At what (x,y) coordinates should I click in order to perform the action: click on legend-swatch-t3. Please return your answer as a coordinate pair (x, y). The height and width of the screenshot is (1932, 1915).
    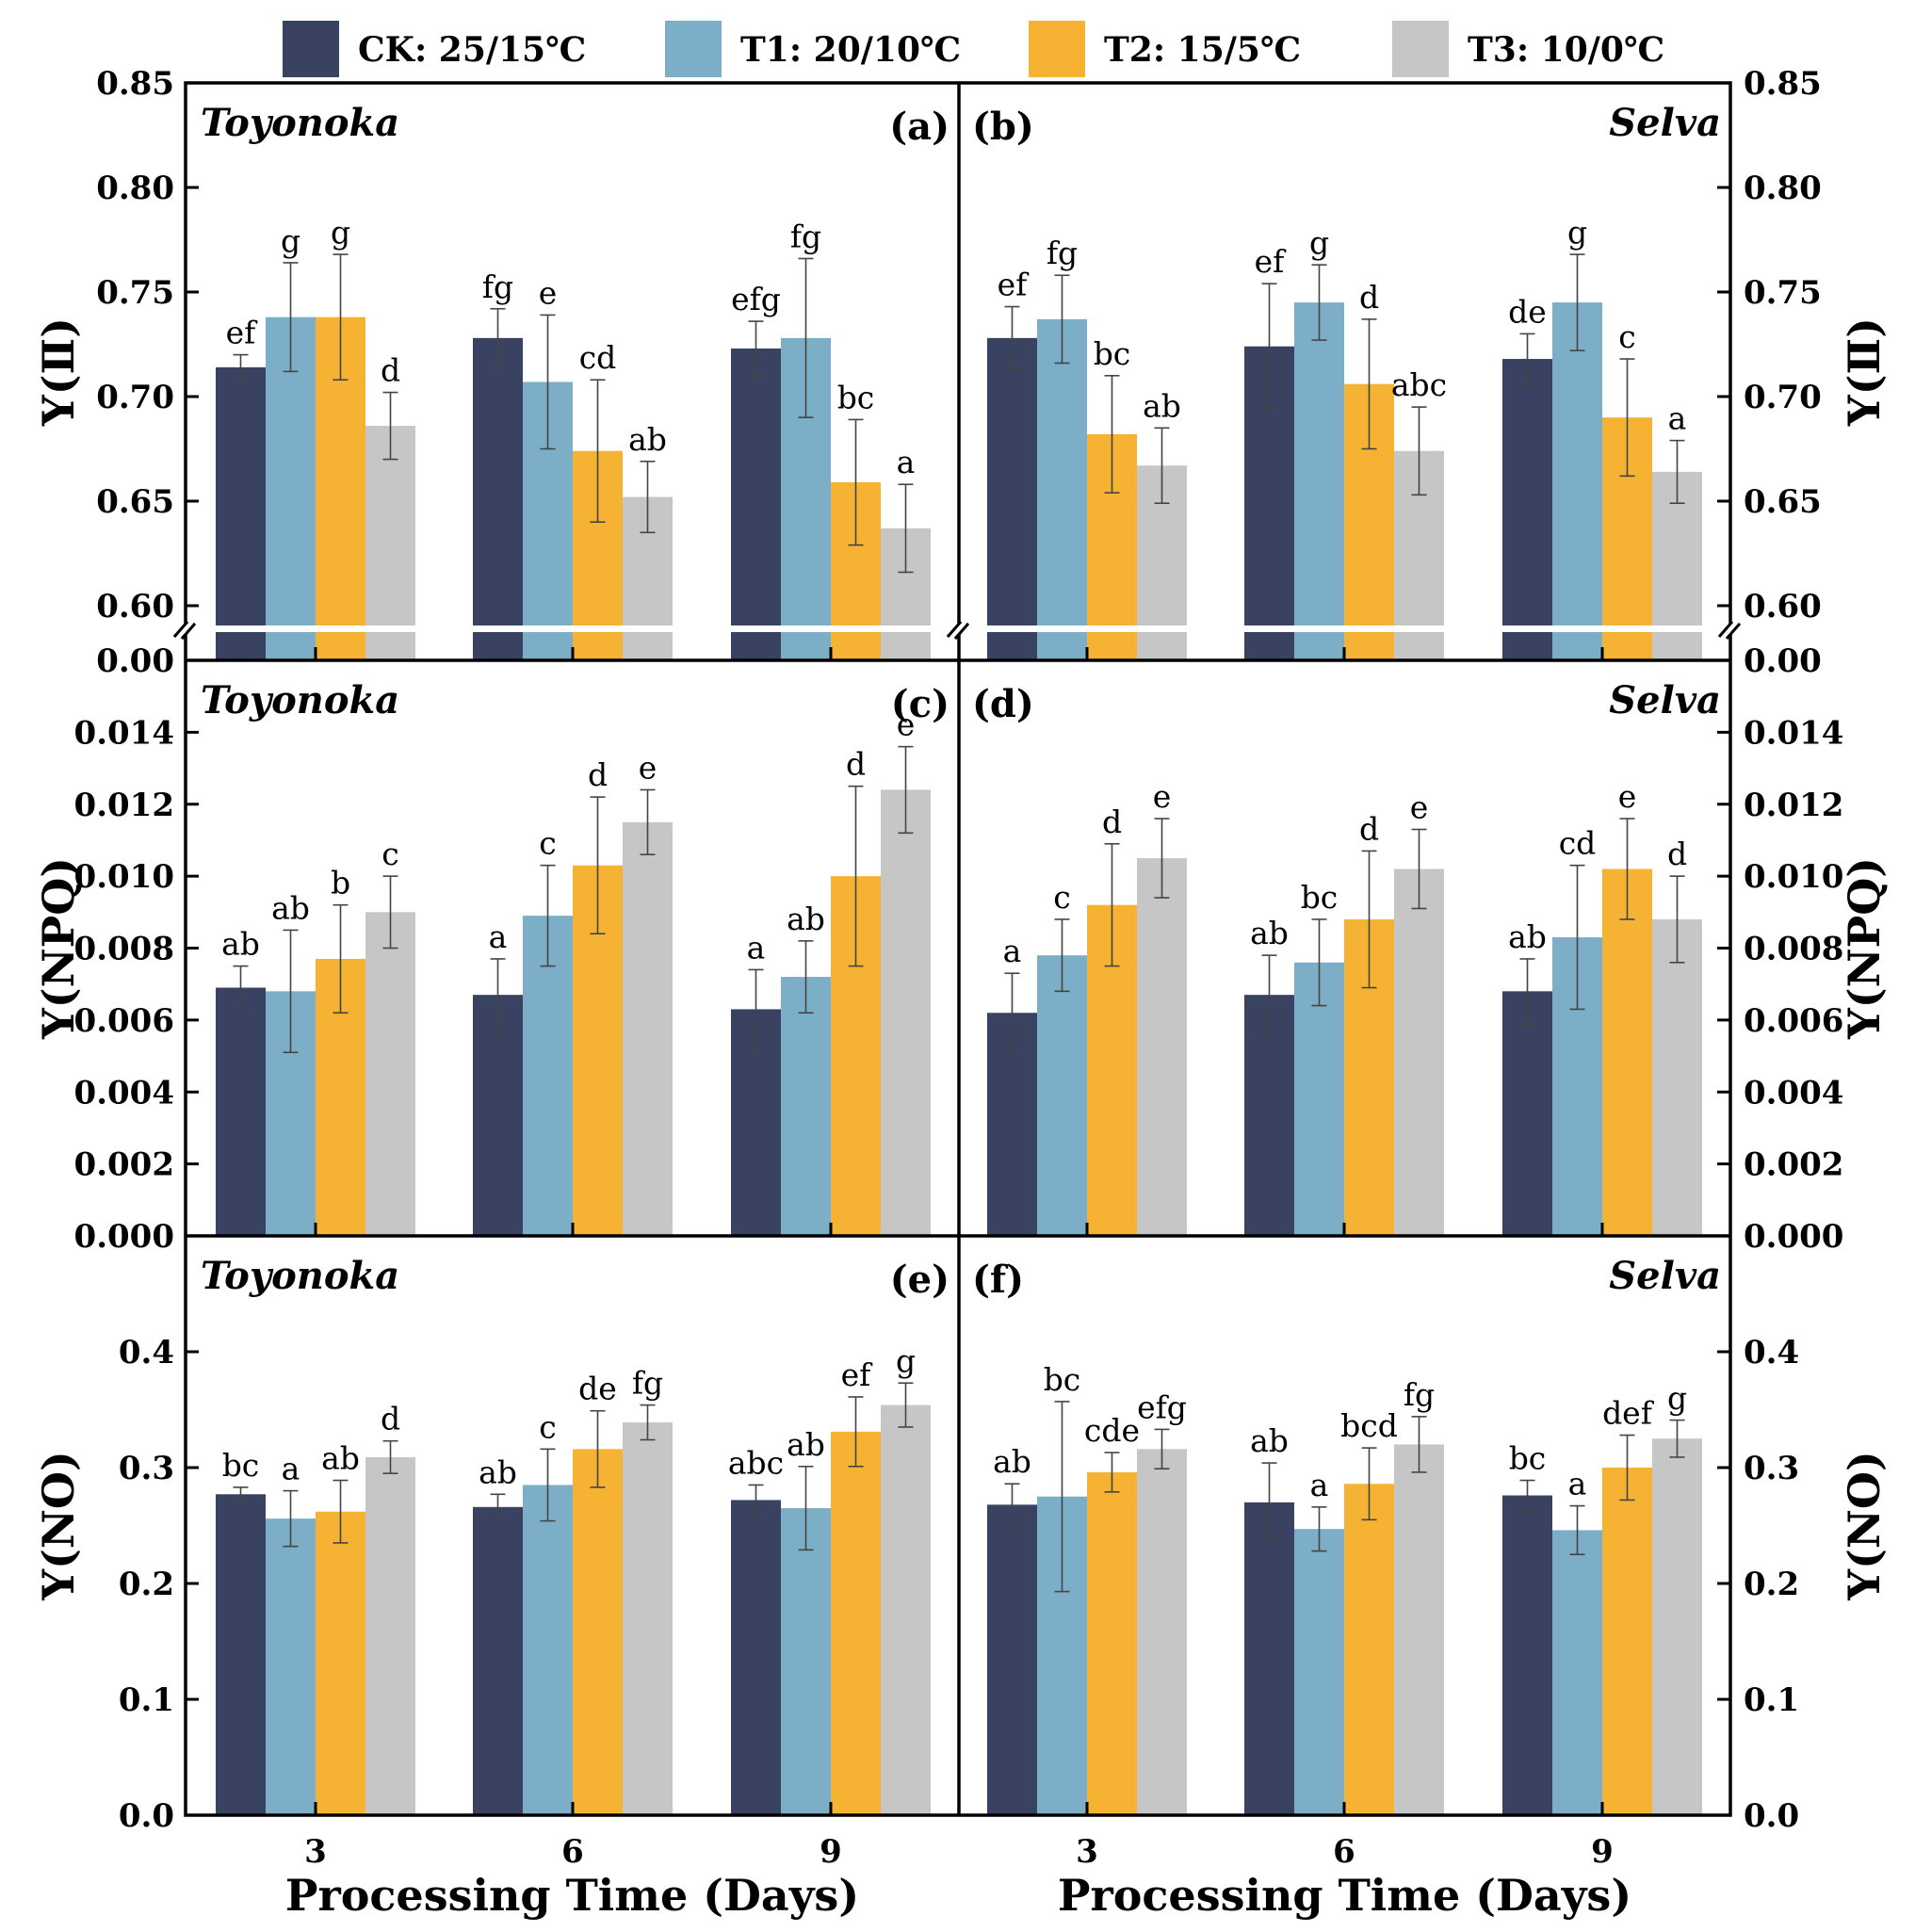
    Looking at the image, I should click on (1421, 49).